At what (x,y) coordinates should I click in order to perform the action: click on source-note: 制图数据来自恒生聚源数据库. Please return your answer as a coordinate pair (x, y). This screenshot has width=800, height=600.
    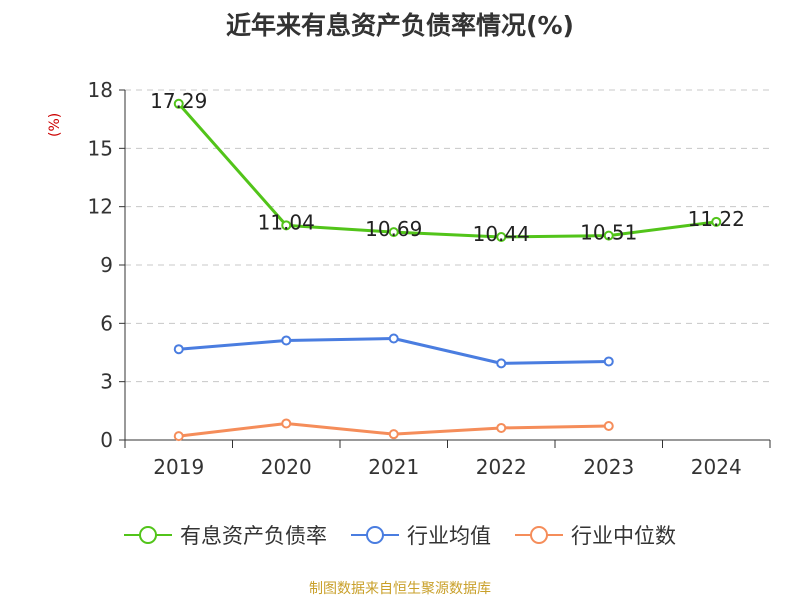
    Looking at the image, I should click on (400, 589).